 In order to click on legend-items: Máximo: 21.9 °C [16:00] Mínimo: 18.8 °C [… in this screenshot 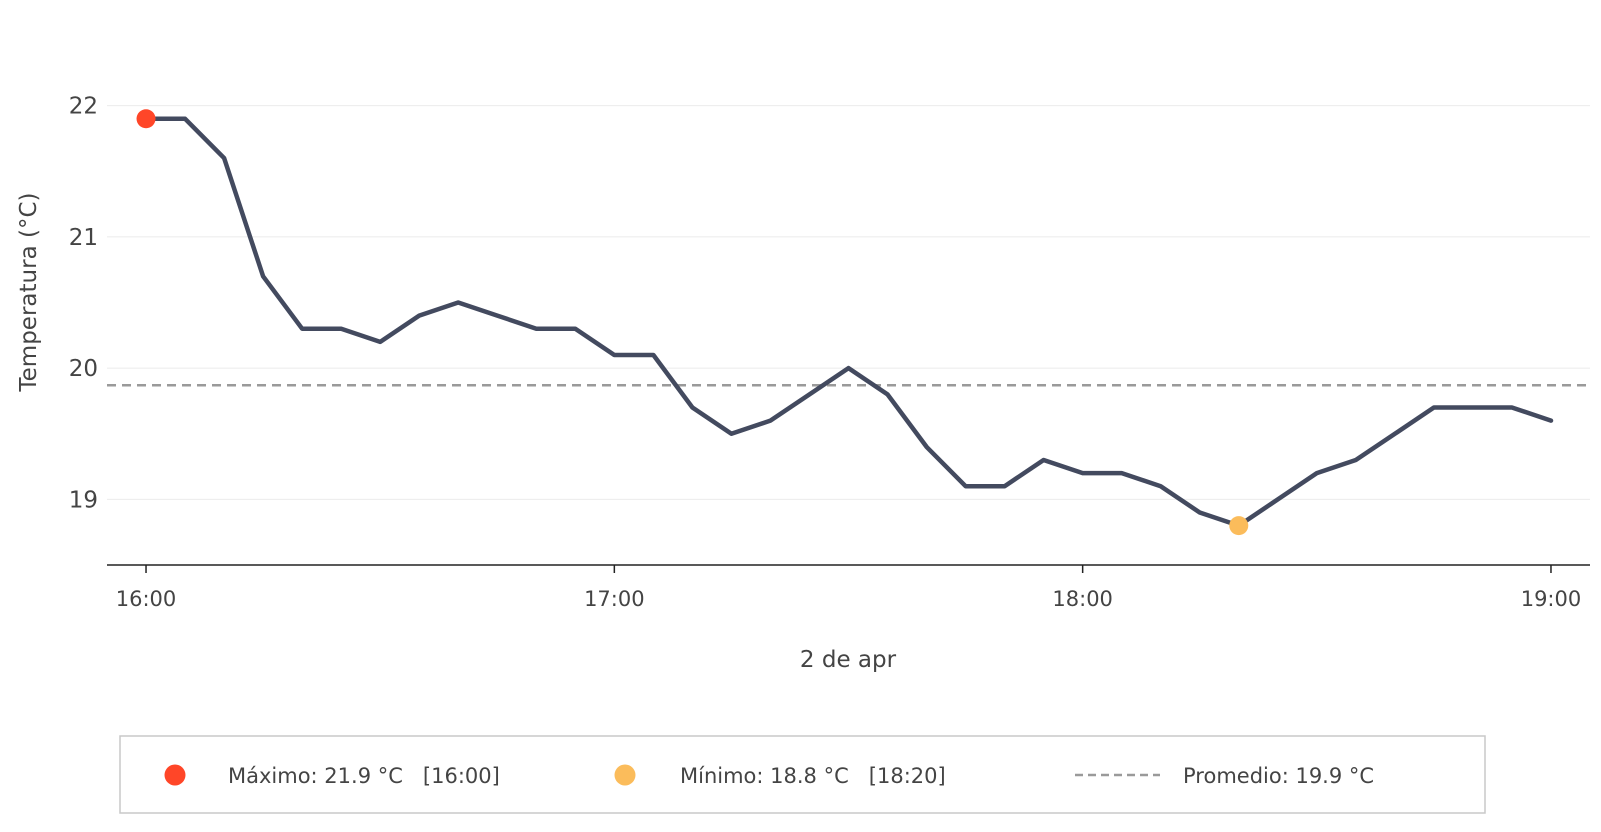, I will do `click(769, 776)`.